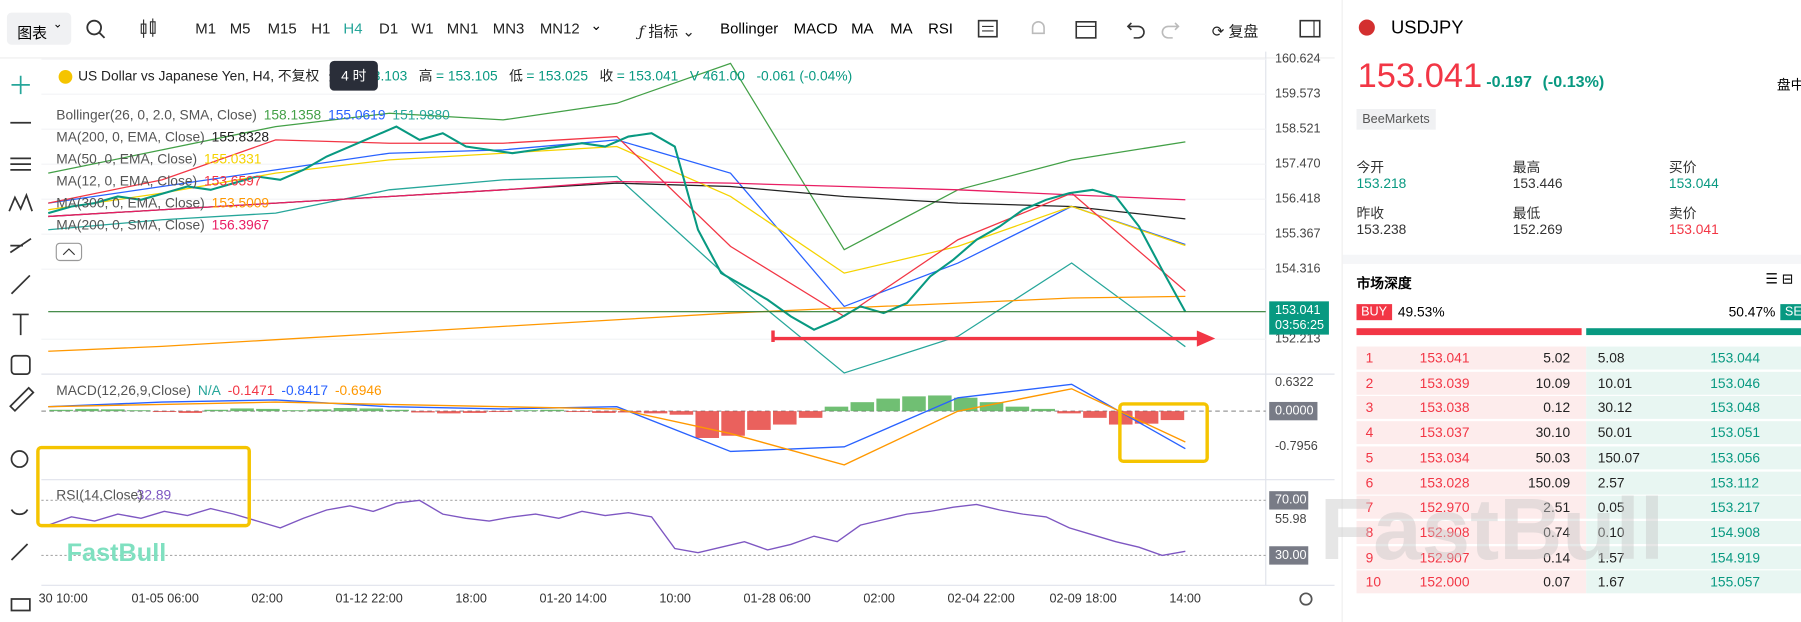 The height and width of the screenshot is (622, 1801). Describe the element at coordinates (1611, 557) in the screenshot. I see `depth-cell: 1.57` at that location.